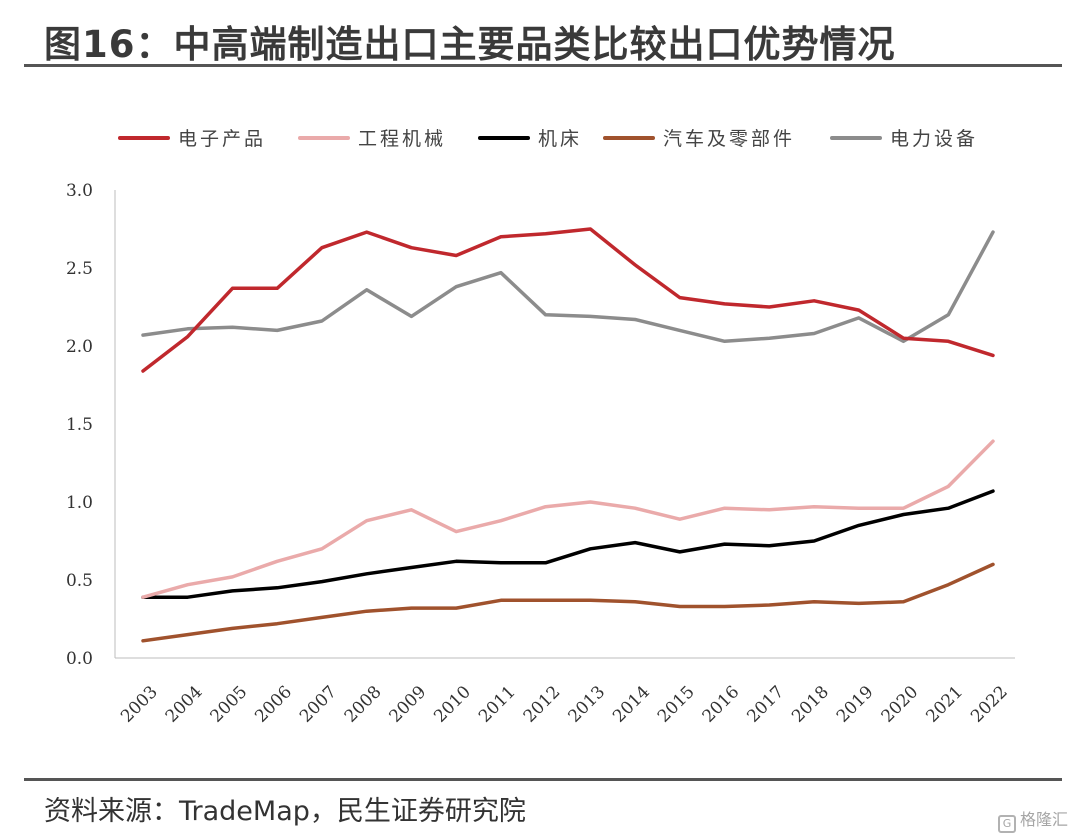  I want to click on figure-title: 图16：中高端制造出口主要品类比较出口优势情况, so click(470, 44).